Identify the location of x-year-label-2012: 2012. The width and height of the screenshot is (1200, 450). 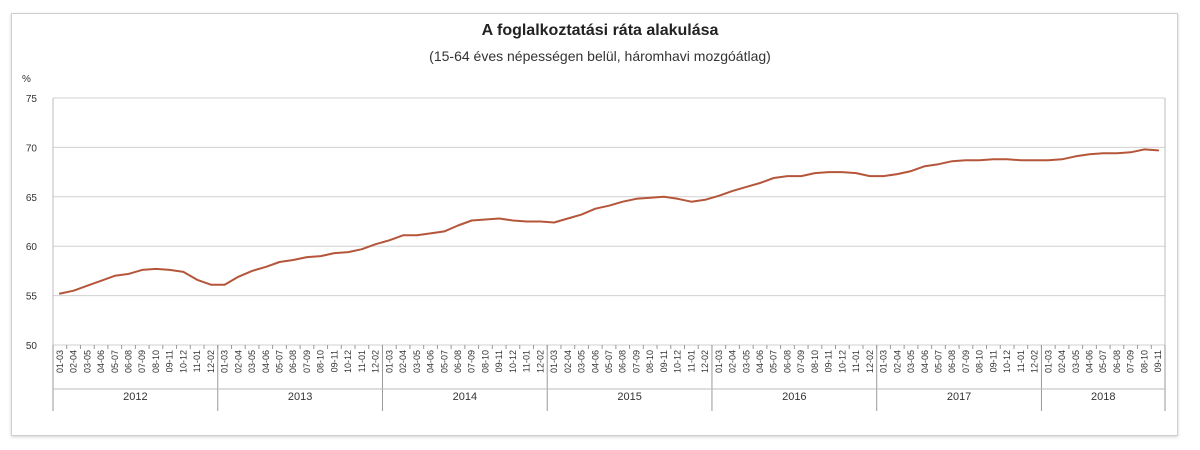
(135, 397).